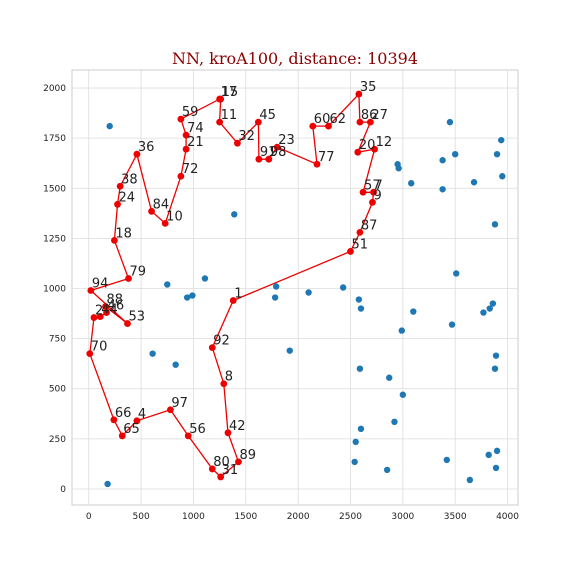 The height and width of the screenshot is (576, 576). I want to click on node-label: 59, so click(190, 112).